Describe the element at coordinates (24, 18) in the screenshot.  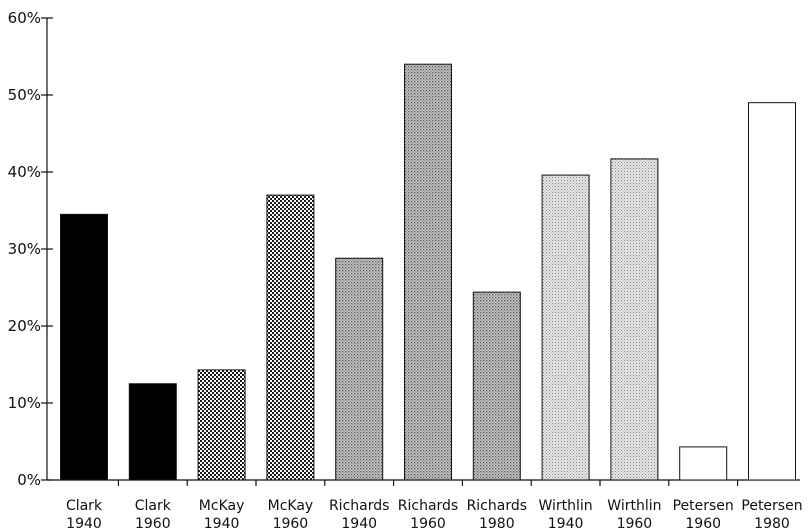
I see `y-tick-label: 60%` at that location.